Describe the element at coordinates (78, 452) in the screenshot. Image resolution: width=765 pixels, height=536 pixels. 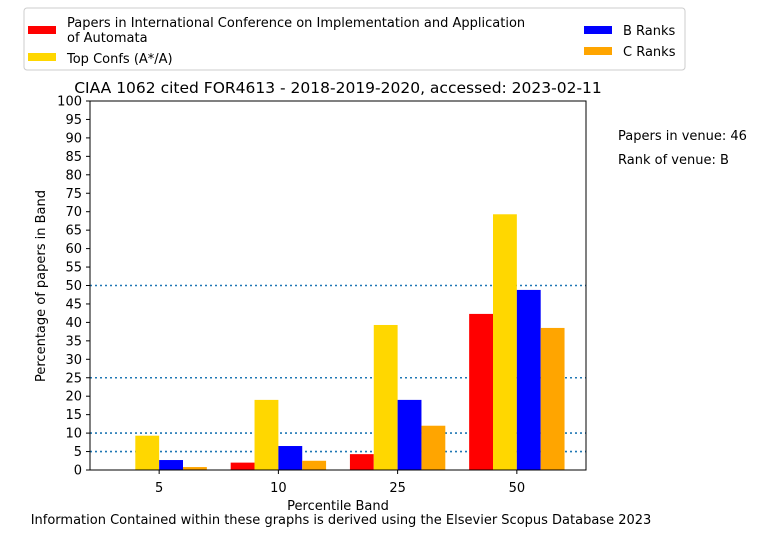
I see `y-tick-label-5: 5` at that location.